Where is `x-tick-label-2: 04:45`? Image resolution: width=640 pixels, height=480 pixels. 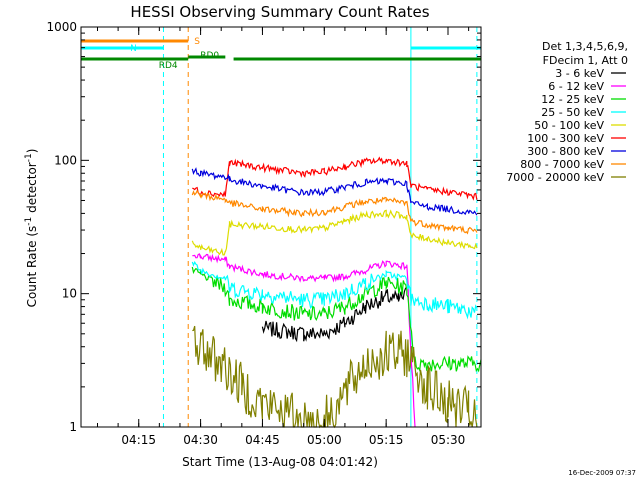
x-tick-label-2: 04:45 is located at coordinates (262, 440).